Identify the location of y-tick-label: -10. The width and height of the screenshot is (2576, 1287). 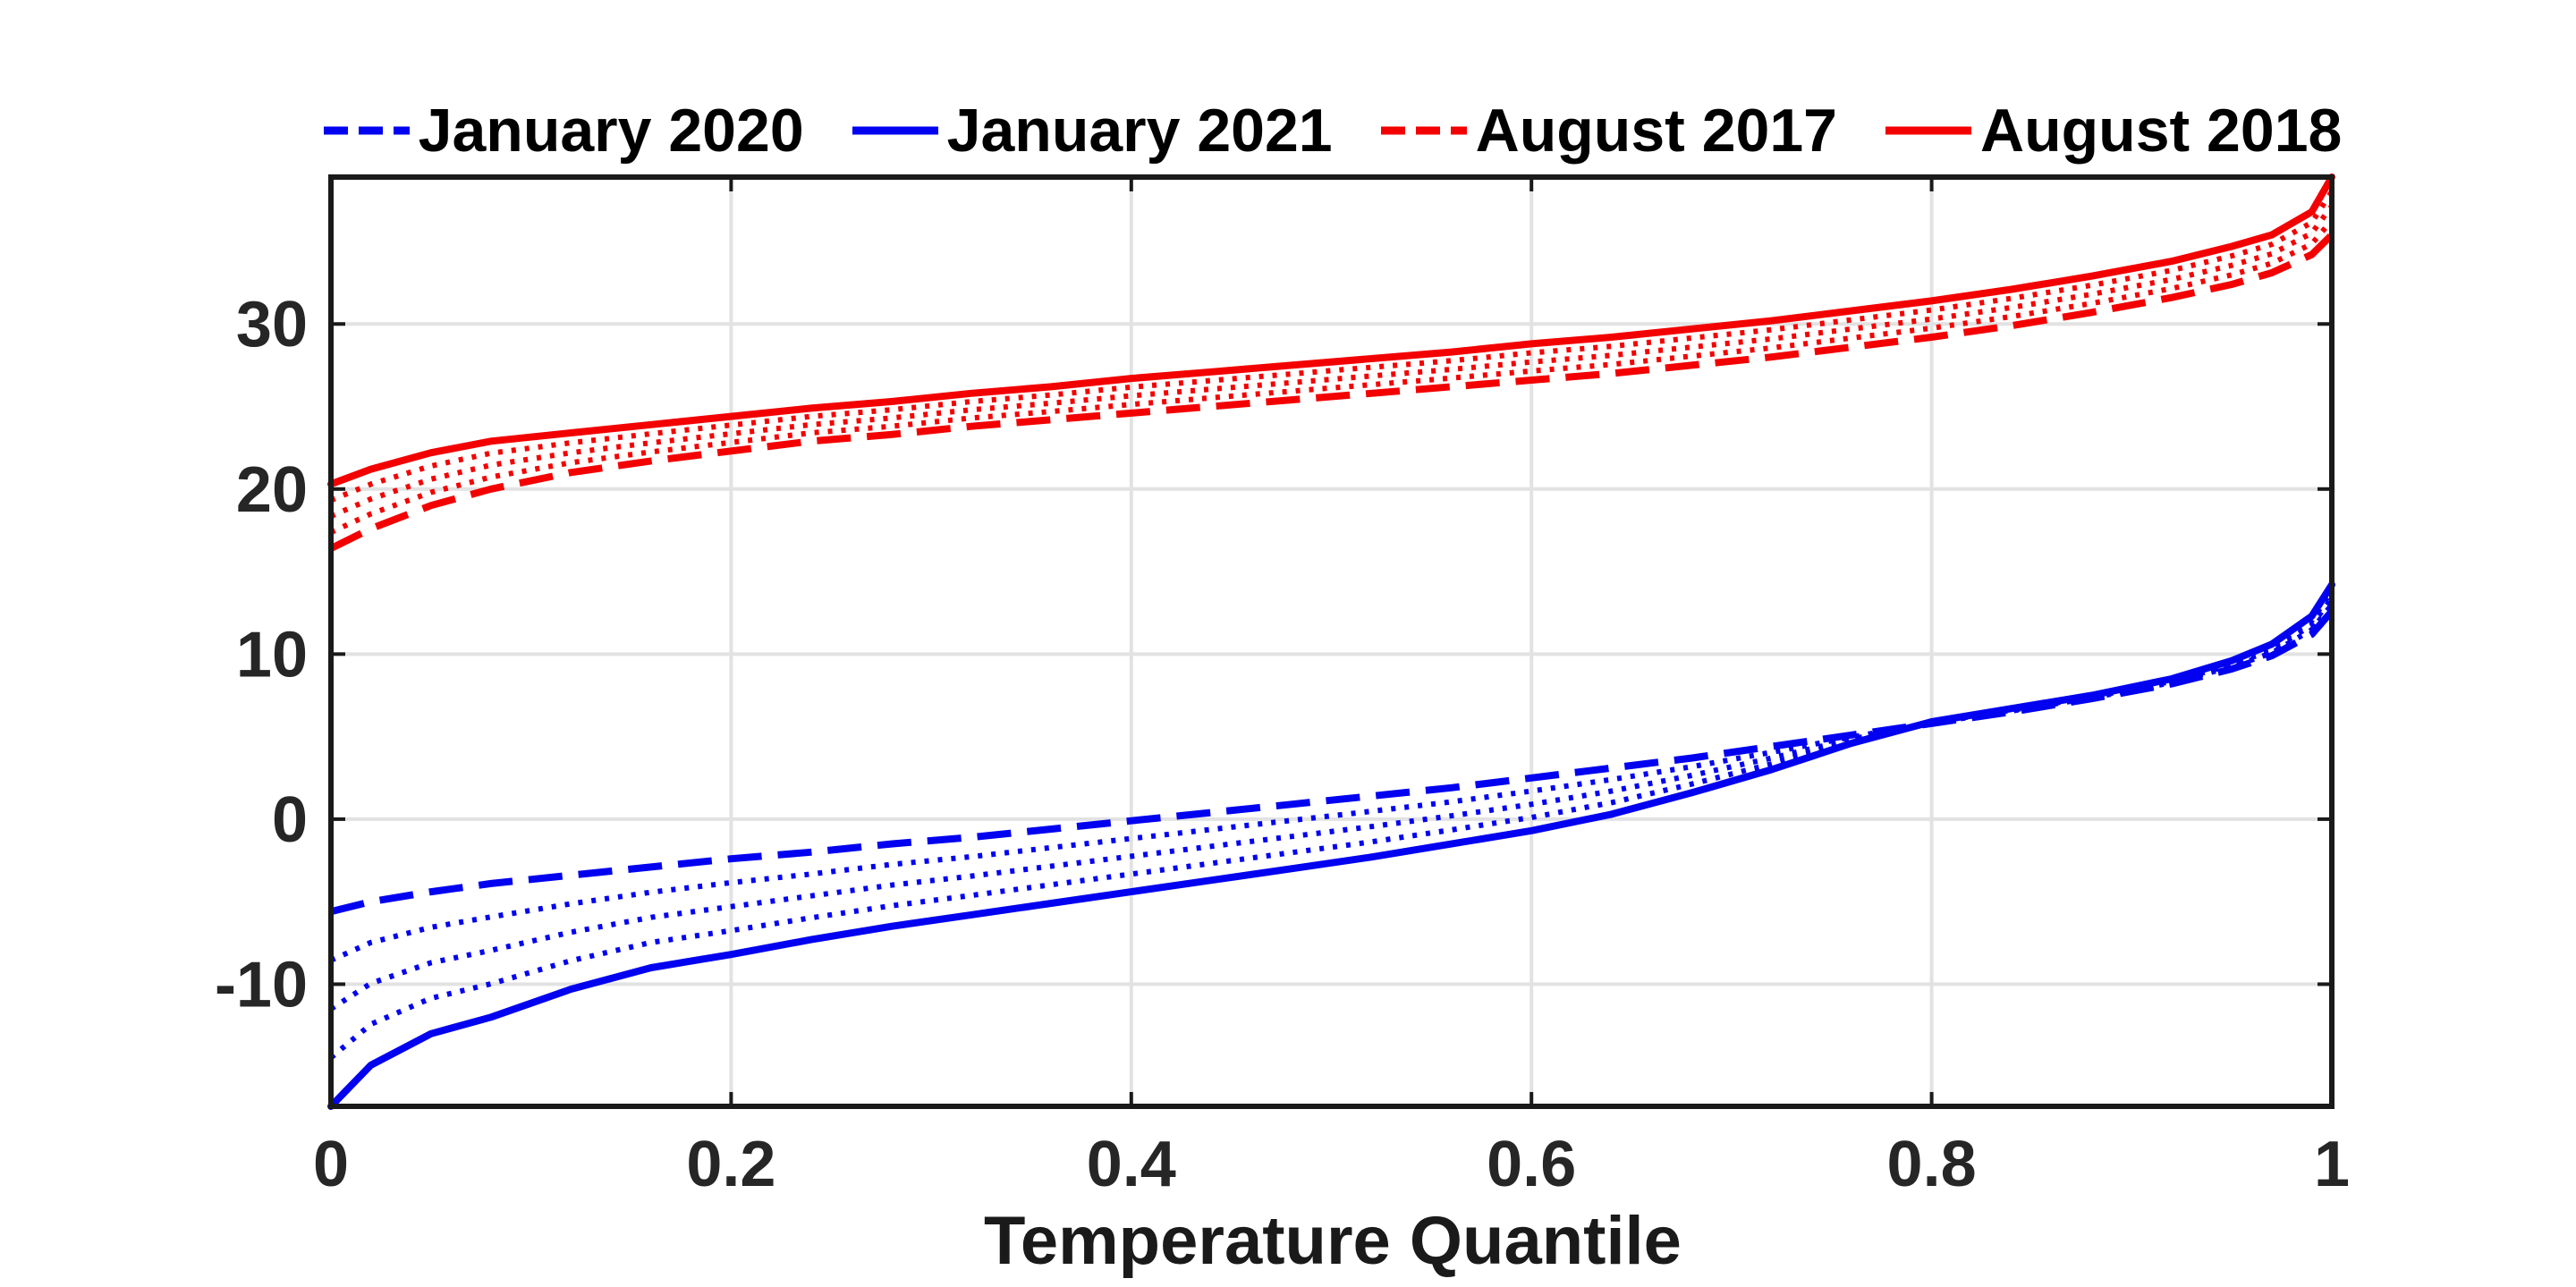
(261, 984).